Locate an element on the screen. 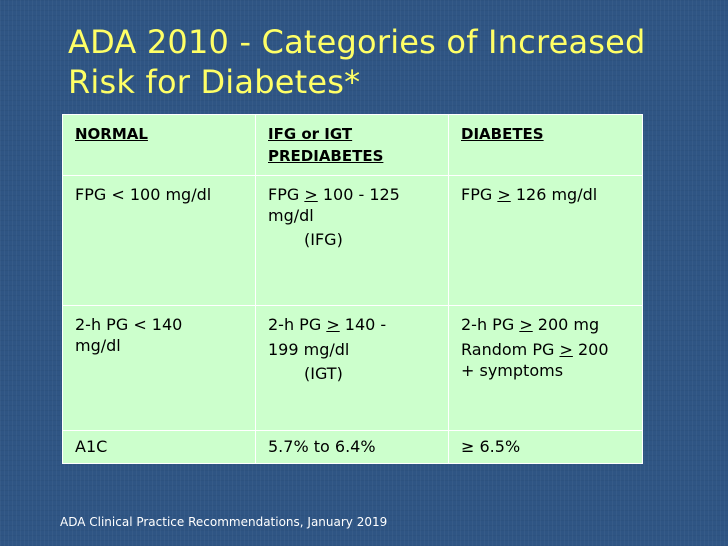 The height and width of the screenshot is (546, 728). pg-pre-line-2: 199 mg/dl is located at coordinates (309, 349).